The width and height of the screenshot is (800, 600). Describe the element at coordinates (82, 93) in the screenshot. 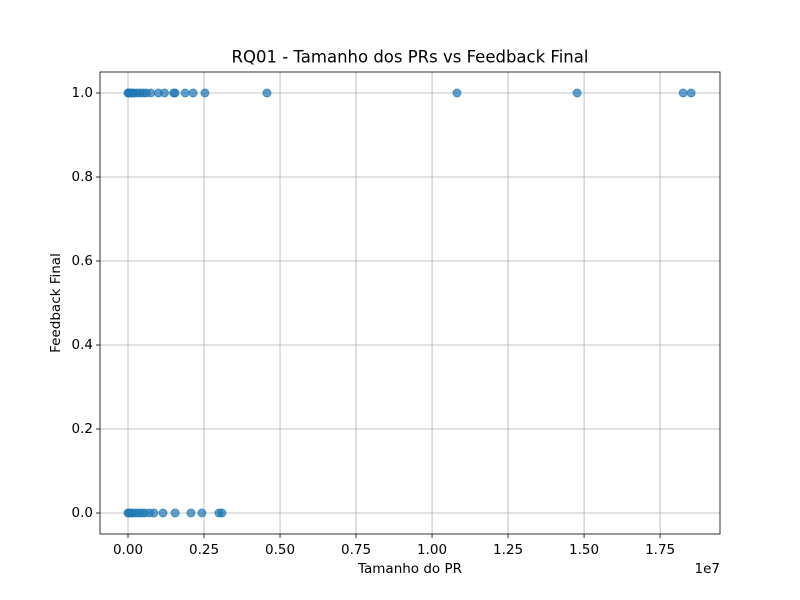

I see `y-tick-label: 1.0` at that location.